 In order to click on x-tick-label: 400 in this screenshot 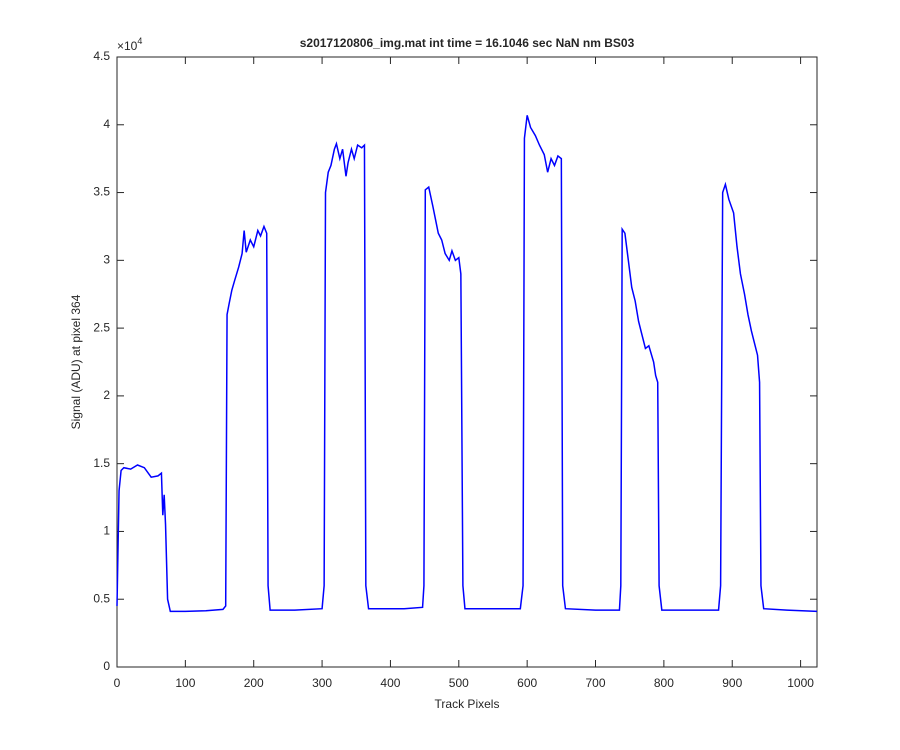, I will do `click(390, 683)`.